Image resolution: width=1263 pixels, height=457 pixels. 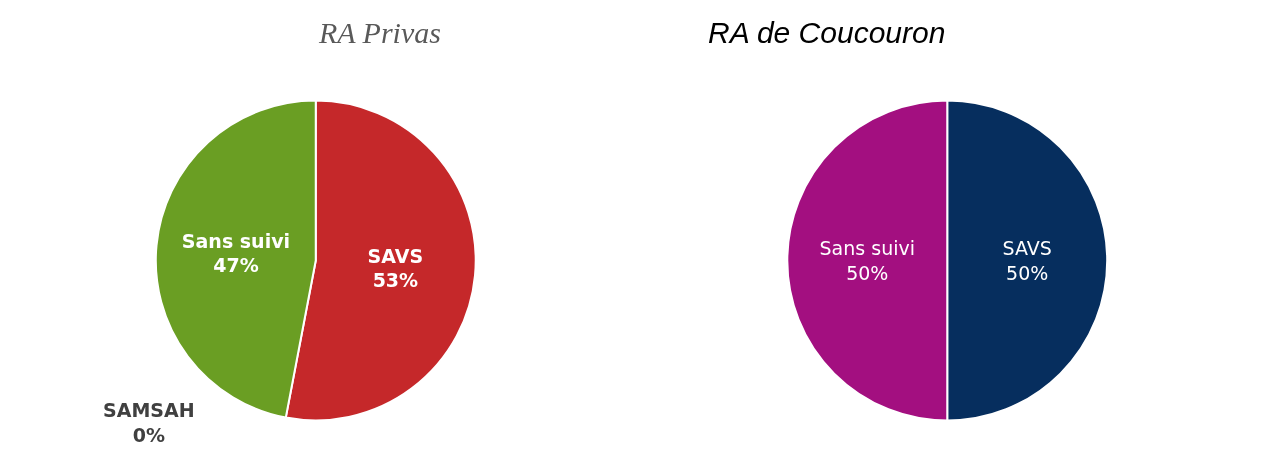 What do you see at coordinates (395, 280) in the screenshot?
I see `data-label: 53%` at bounding box center [395, 280].